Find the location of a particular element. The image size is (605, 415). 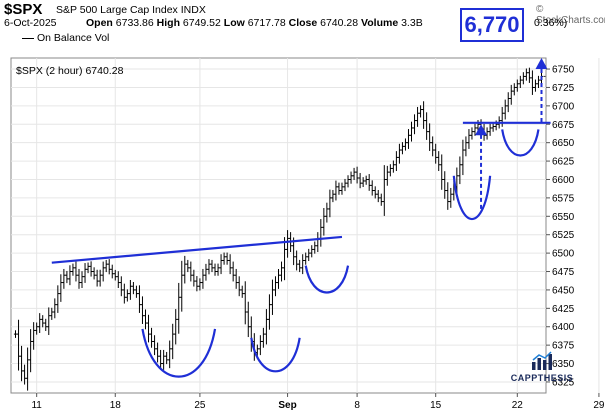

exchange-label: INDX is located at coordinates (193, 10).